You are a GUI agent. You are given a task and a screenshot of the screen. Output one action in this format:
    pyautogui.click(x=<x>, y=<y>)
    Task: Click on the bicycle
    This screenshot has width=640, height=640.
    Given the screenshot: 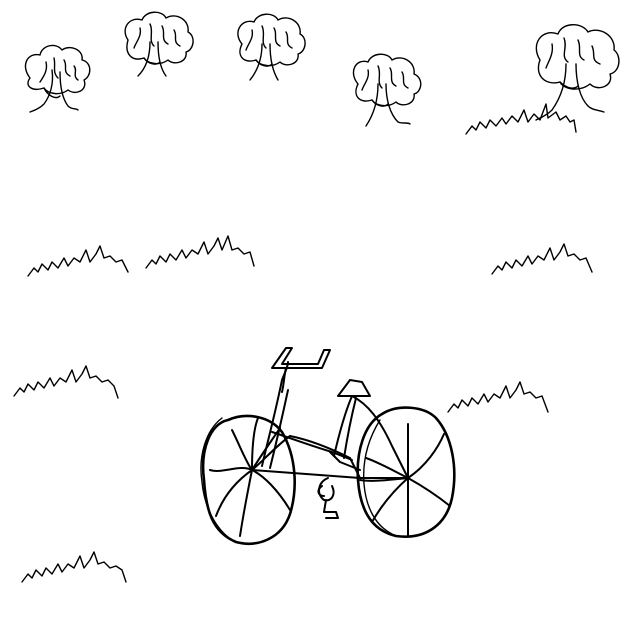 What is the action you would take?
    pyautogui.click(x=328, y=446)
    